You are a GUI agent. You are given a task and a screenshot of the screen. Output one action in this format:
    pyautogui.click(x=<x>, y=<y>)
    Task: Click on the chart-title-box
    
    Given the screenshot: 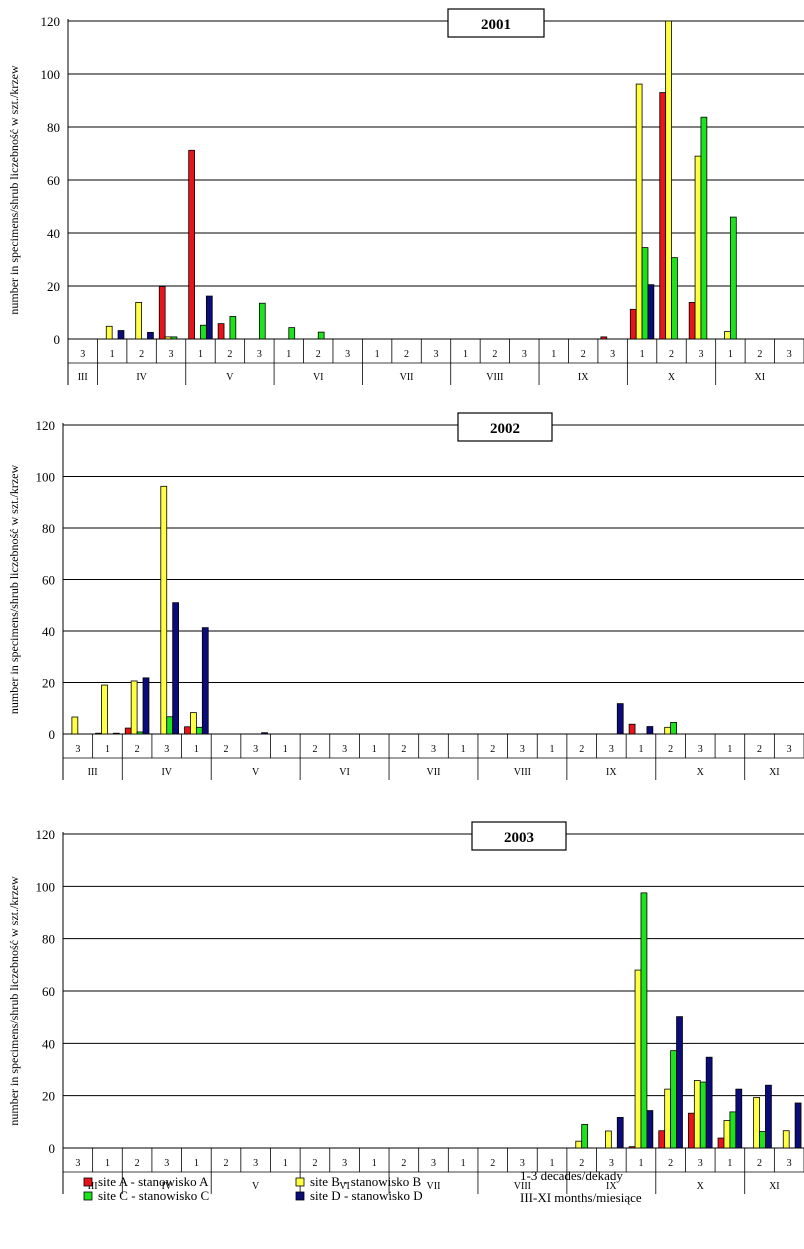 What is the action you would take?
    pyautogui.click(x=496, y=23)
    